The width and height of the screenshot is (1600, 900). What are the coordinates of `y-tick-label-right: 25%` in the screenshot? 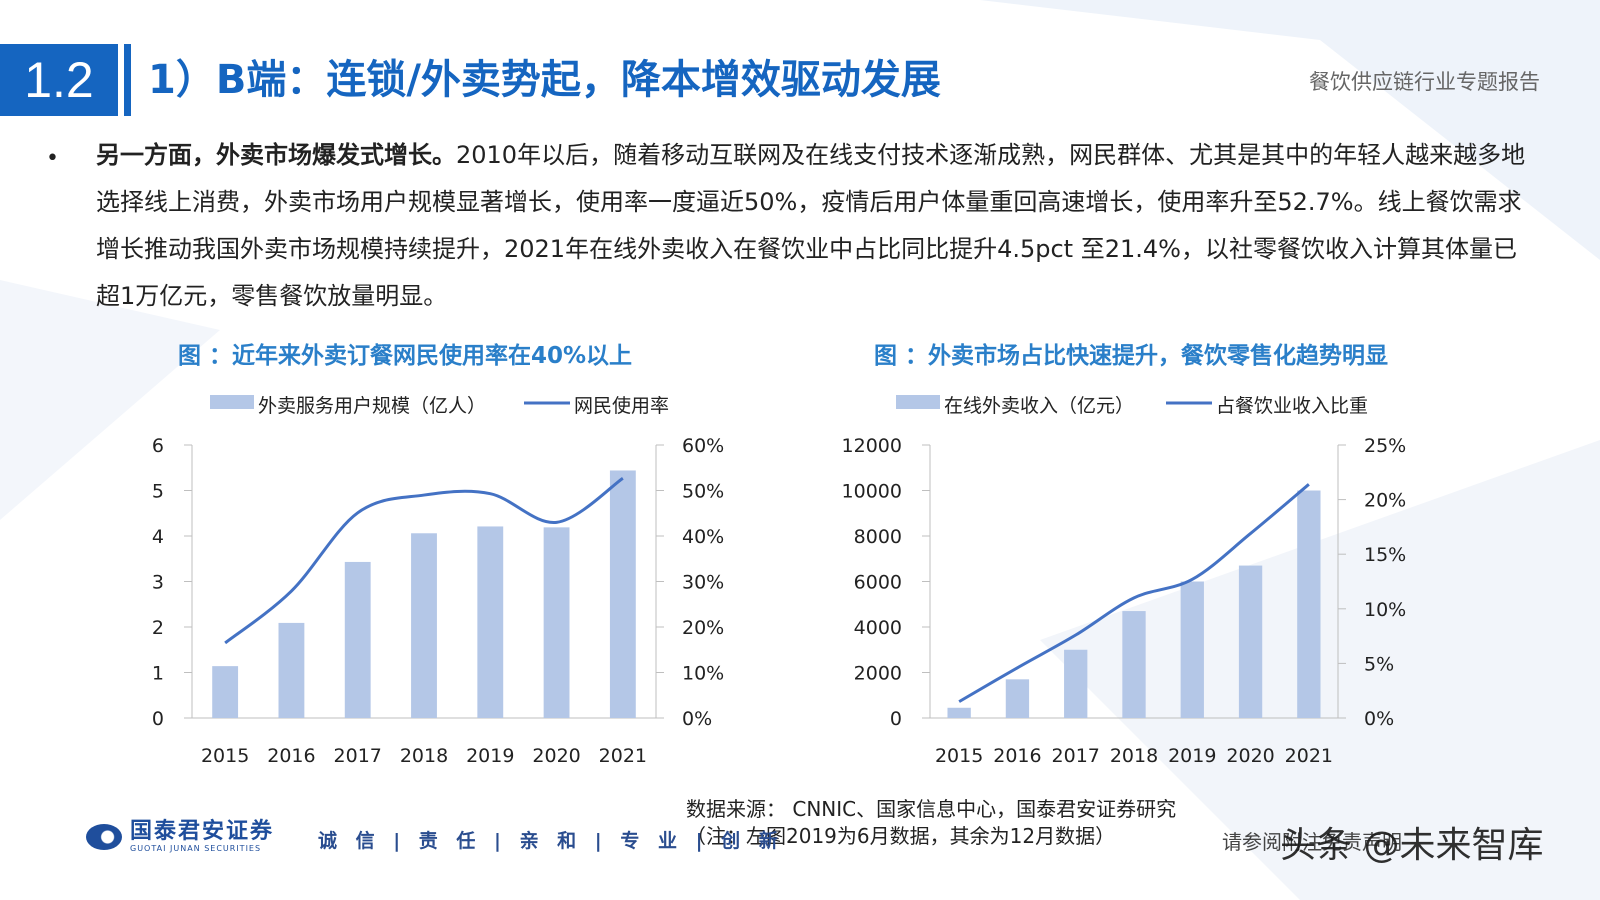 It's located at (1385, 446).